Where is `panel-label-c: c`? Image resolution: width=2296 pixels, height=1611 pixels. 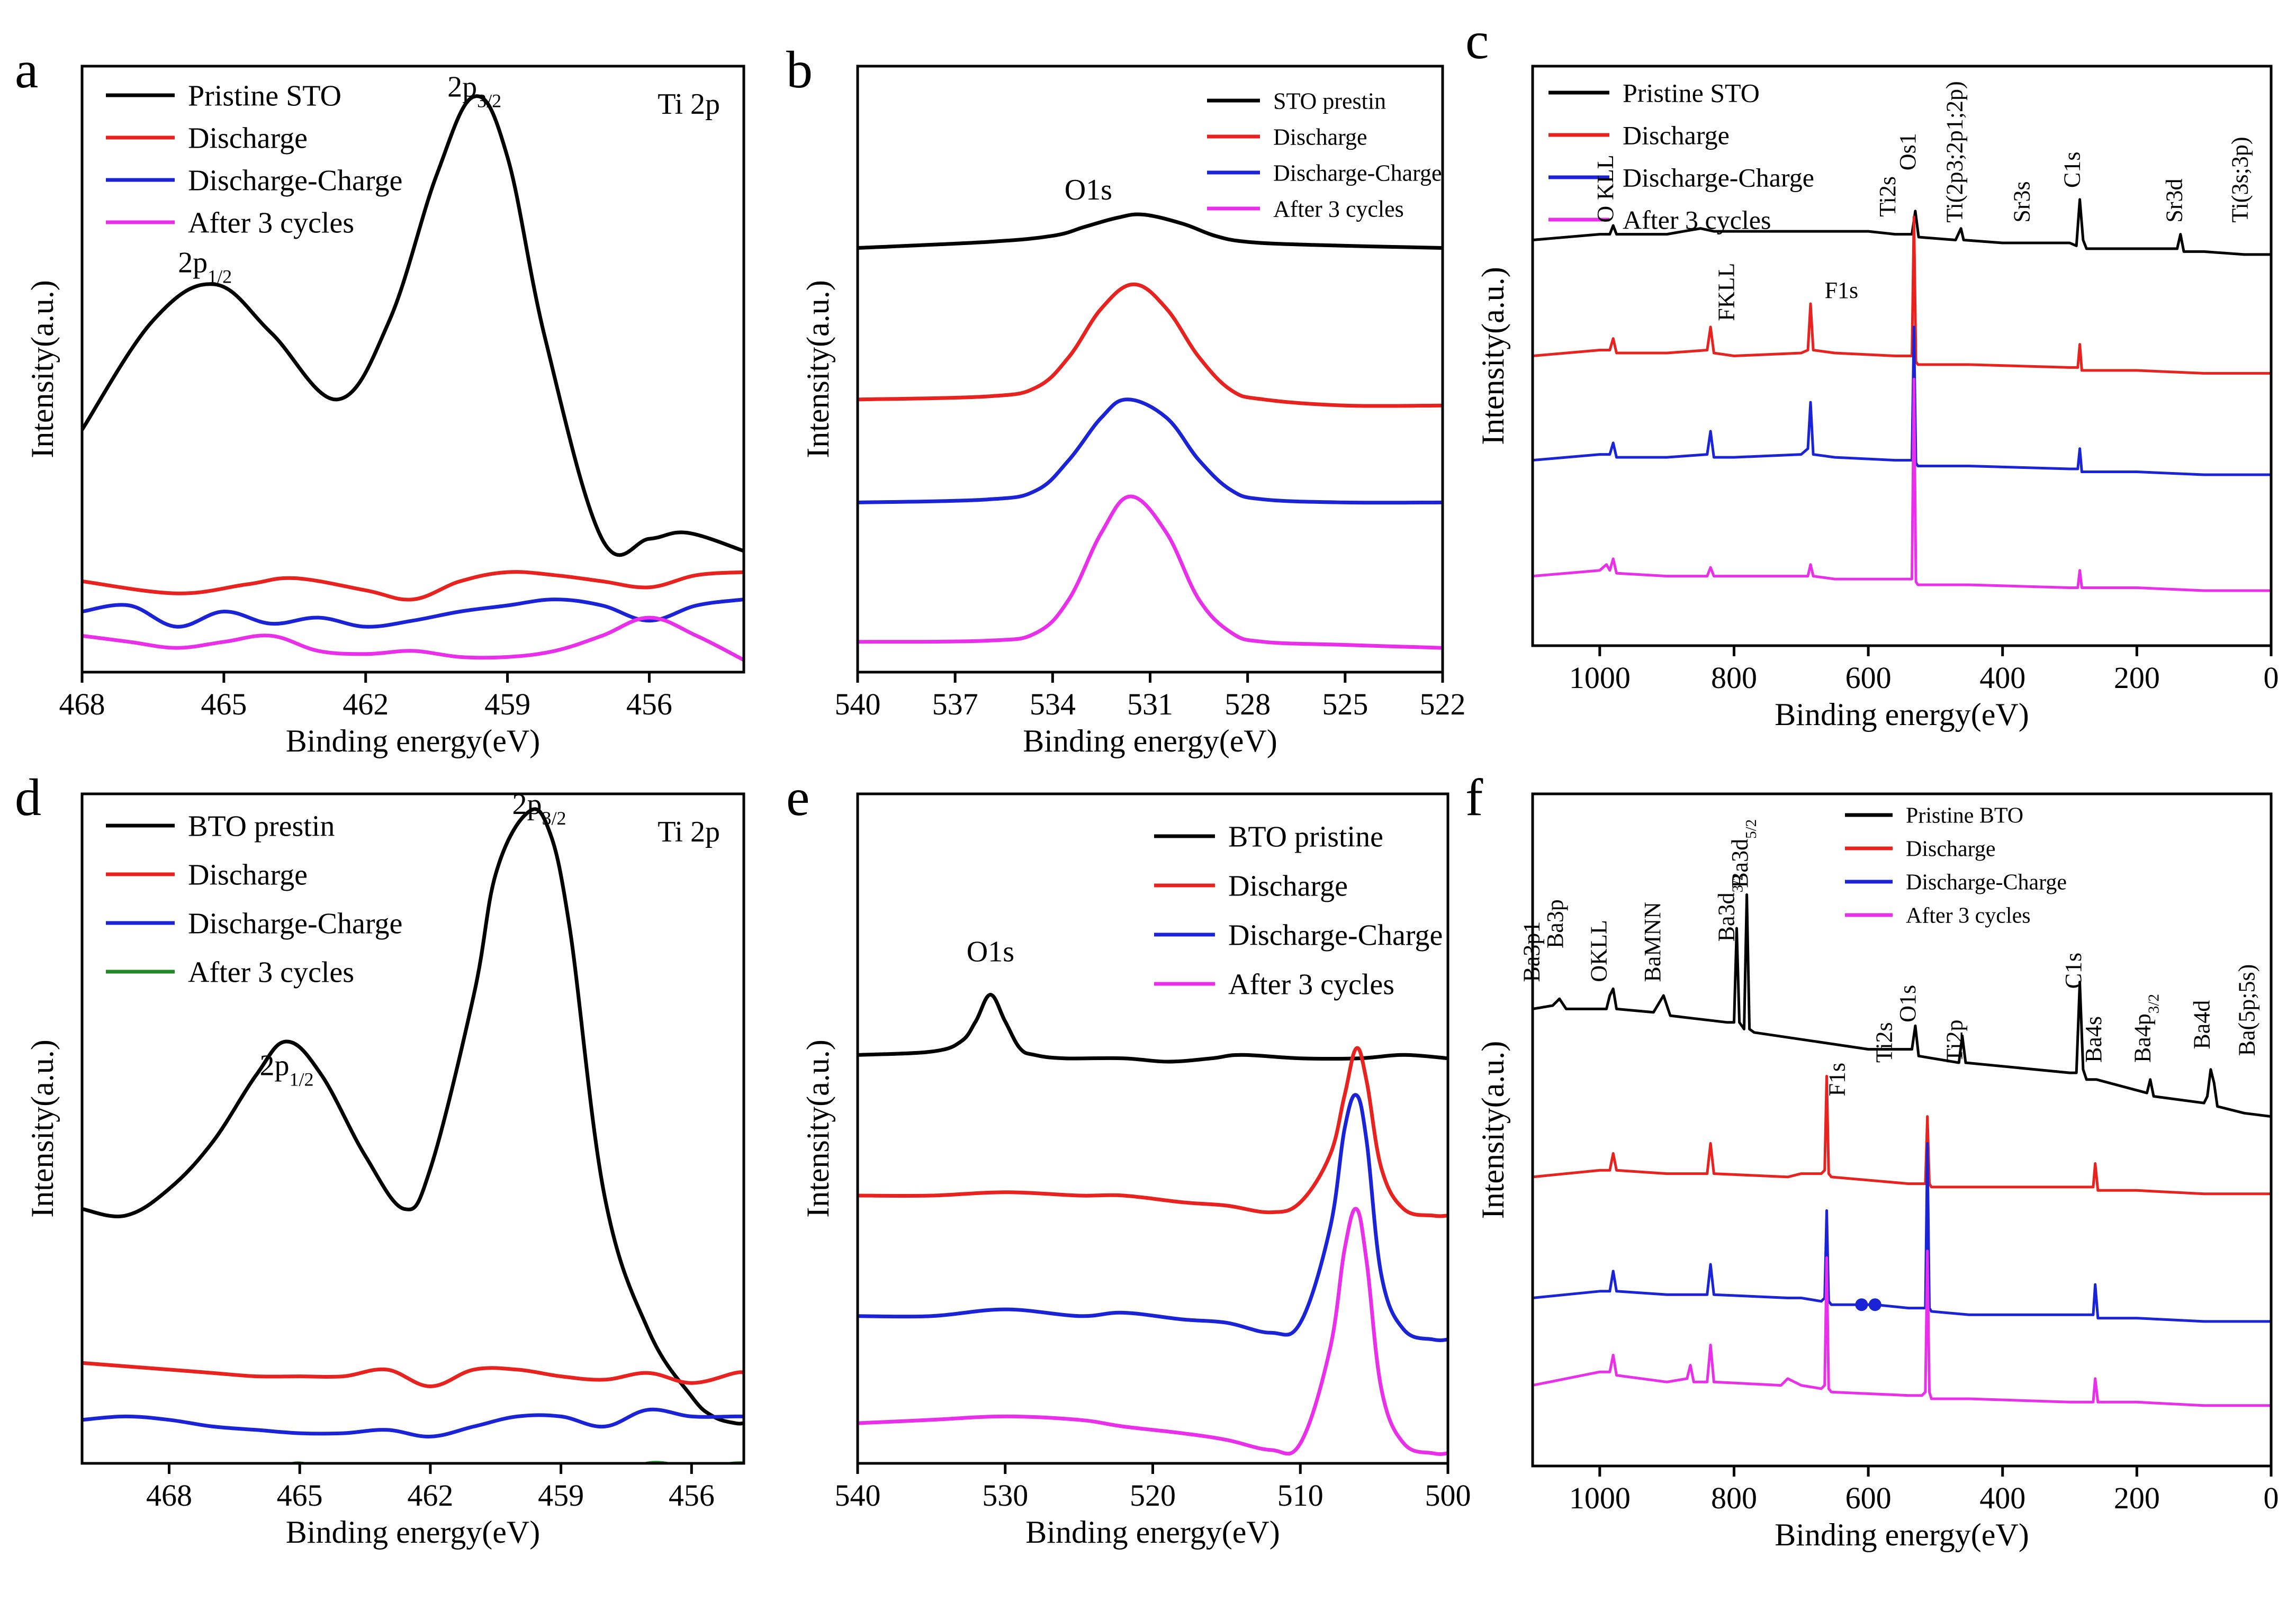 panel-label-c: c is located at coordinates (1477, 40).